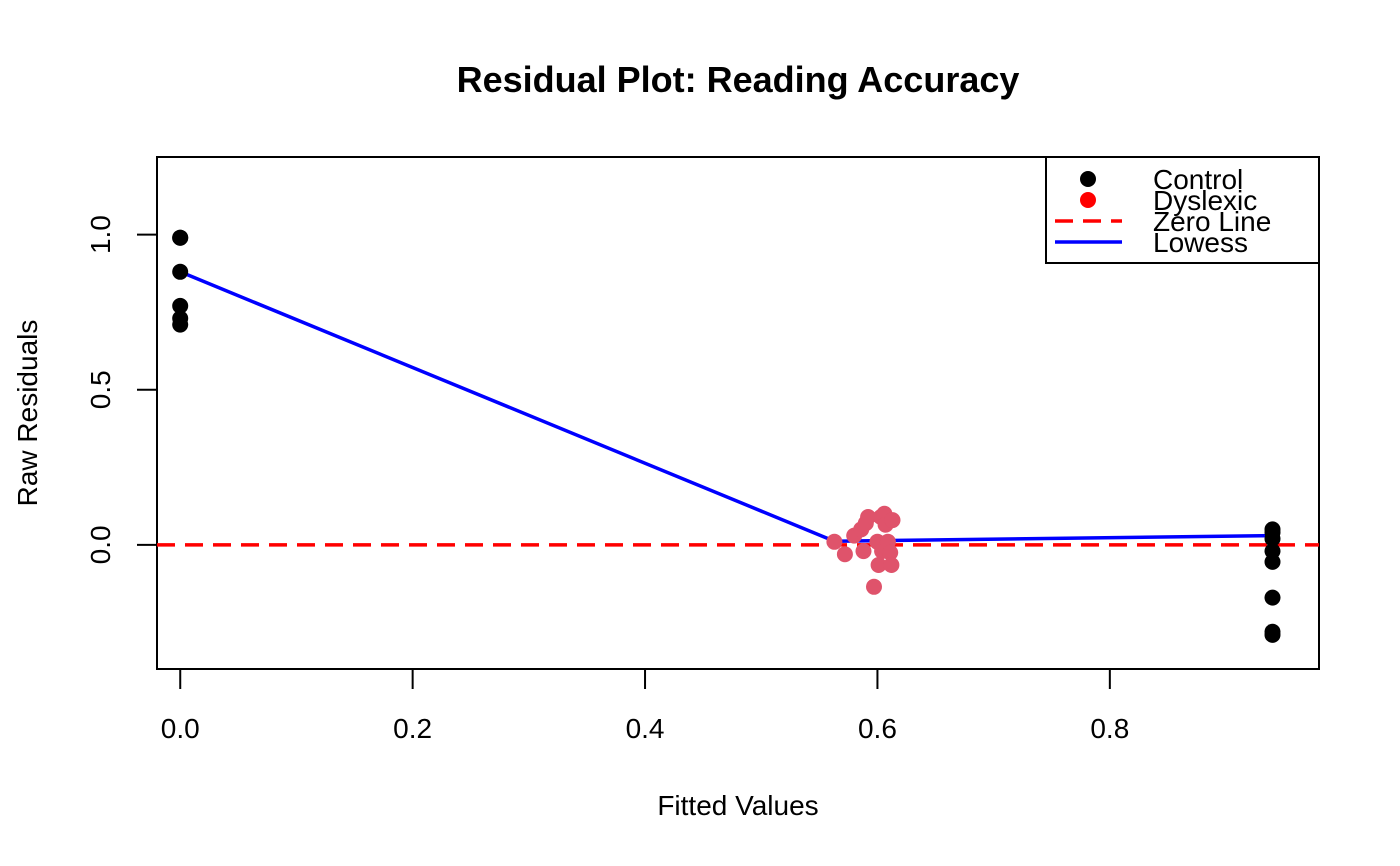 This screenshot has height=866, width=1400. What do you see at coordinates (121, 389) in the screenshot?
I see `y-axis: 0.0 0.5 1.0` at bounding box center [121, 389].